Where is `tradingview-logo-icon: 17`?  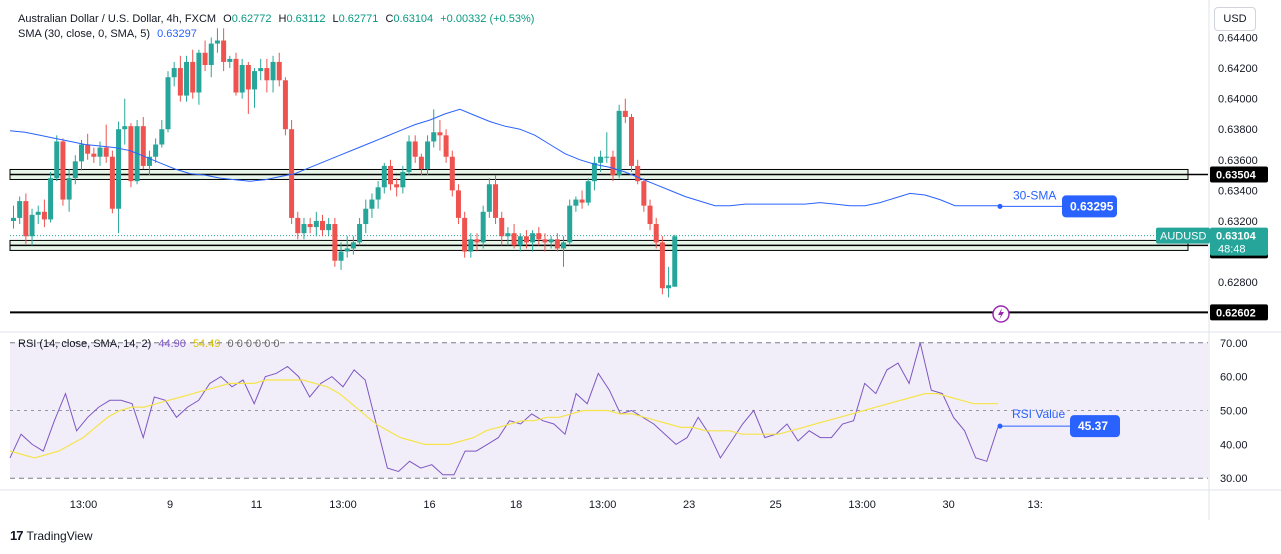
tradingview-logo-icon: 17 is located at coordinates (17, 535).